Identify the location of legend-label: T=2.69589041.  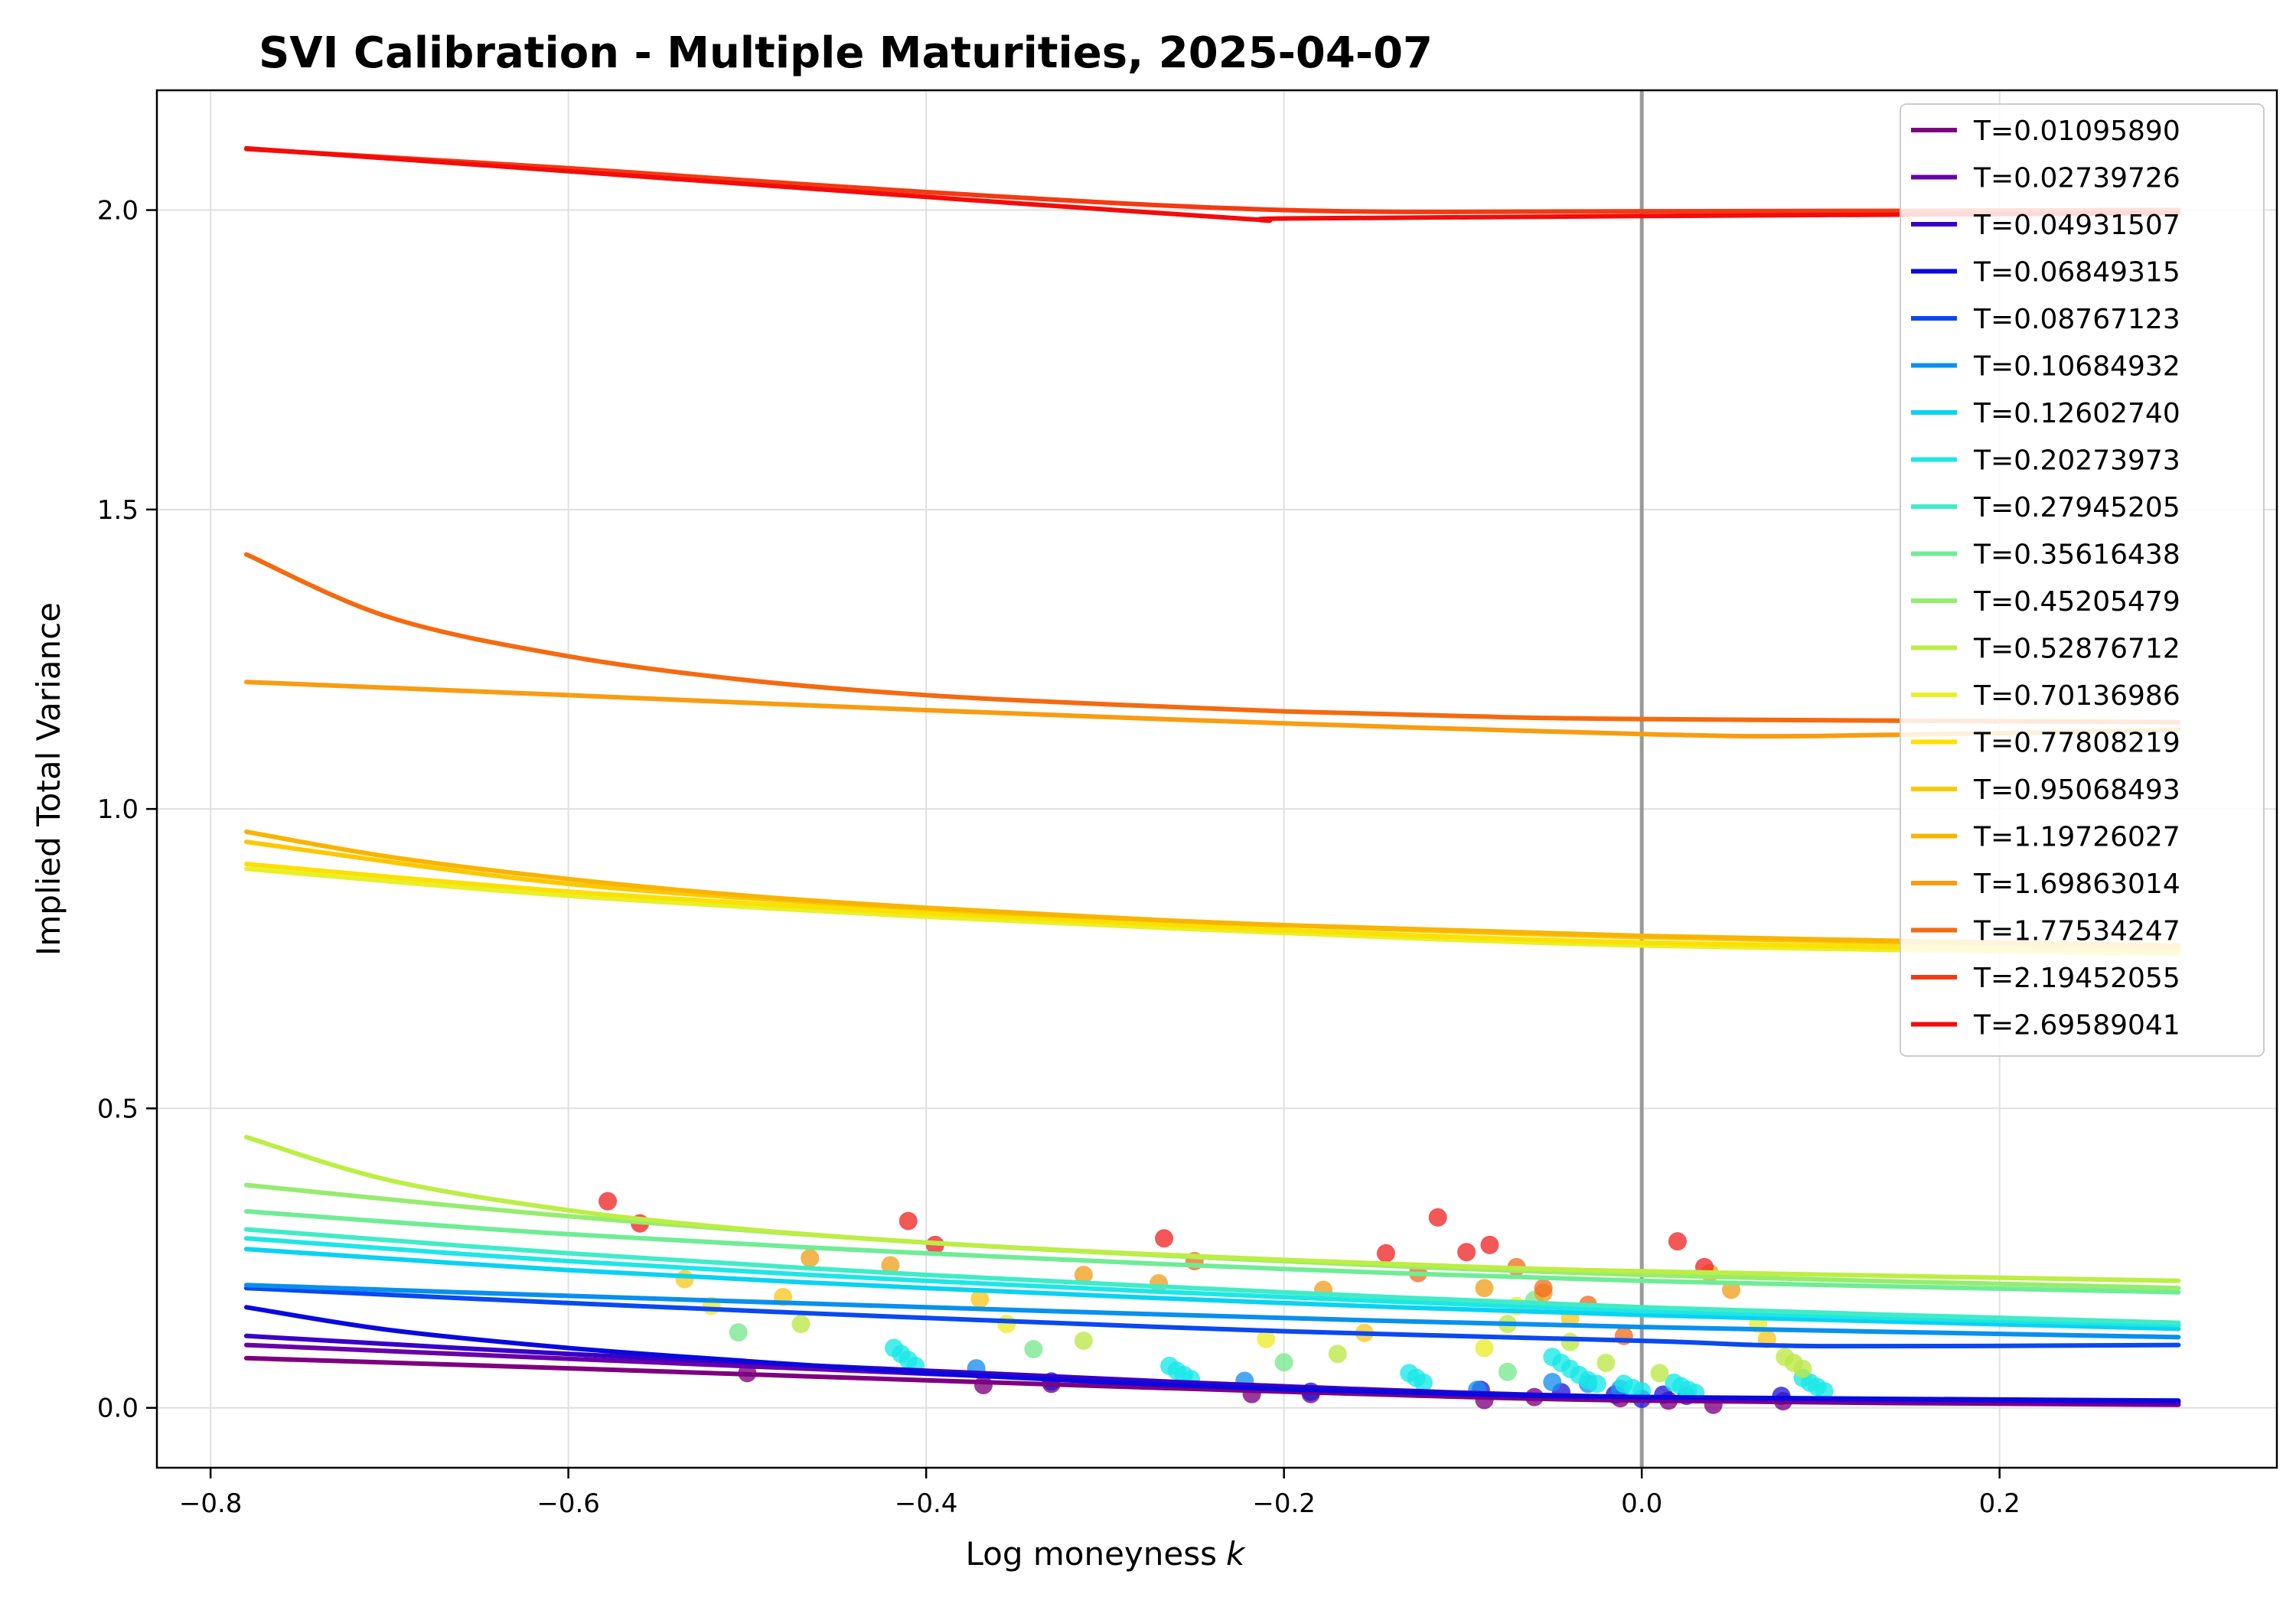
(2076, 1025).